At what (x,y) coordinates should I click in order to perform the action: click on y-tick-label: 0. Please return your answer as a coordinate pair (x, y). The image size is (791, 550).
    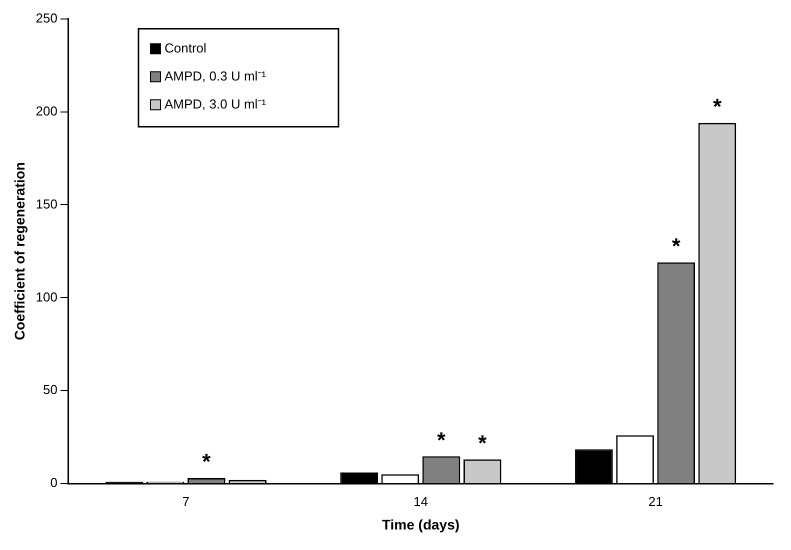
    Looking at the image, I should click on (54, 482).